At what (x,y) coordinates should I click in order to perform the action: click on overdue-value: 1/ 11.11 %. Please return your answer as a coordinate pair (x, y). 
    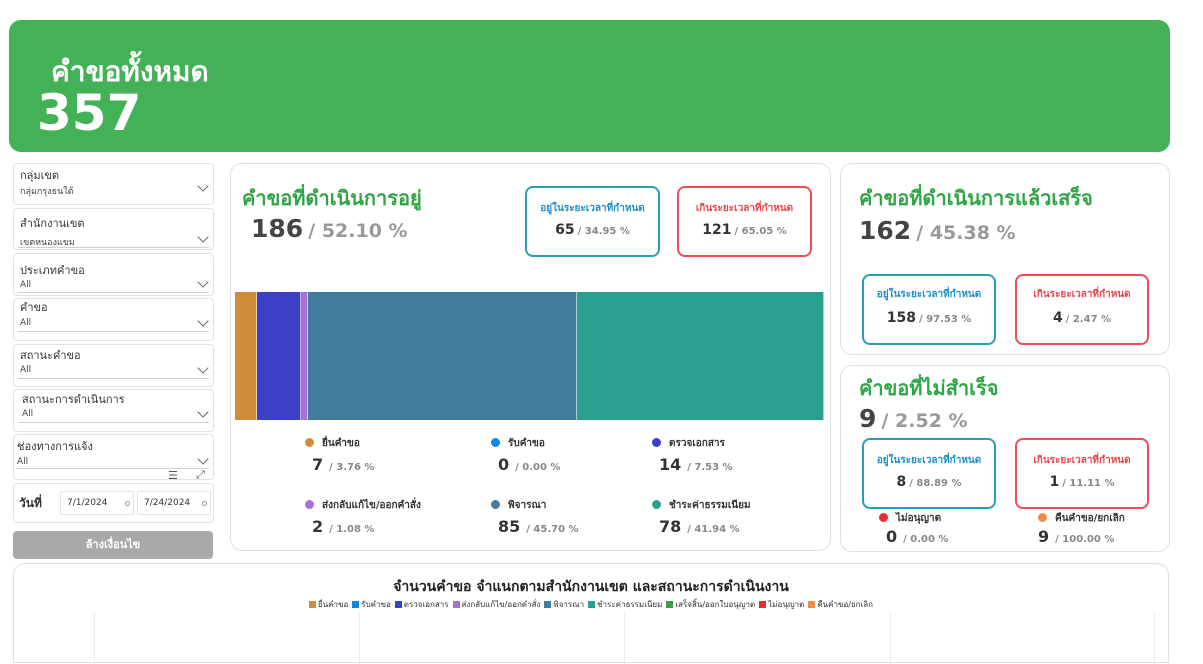
    Looking at the image, I should click on (1082, 482).